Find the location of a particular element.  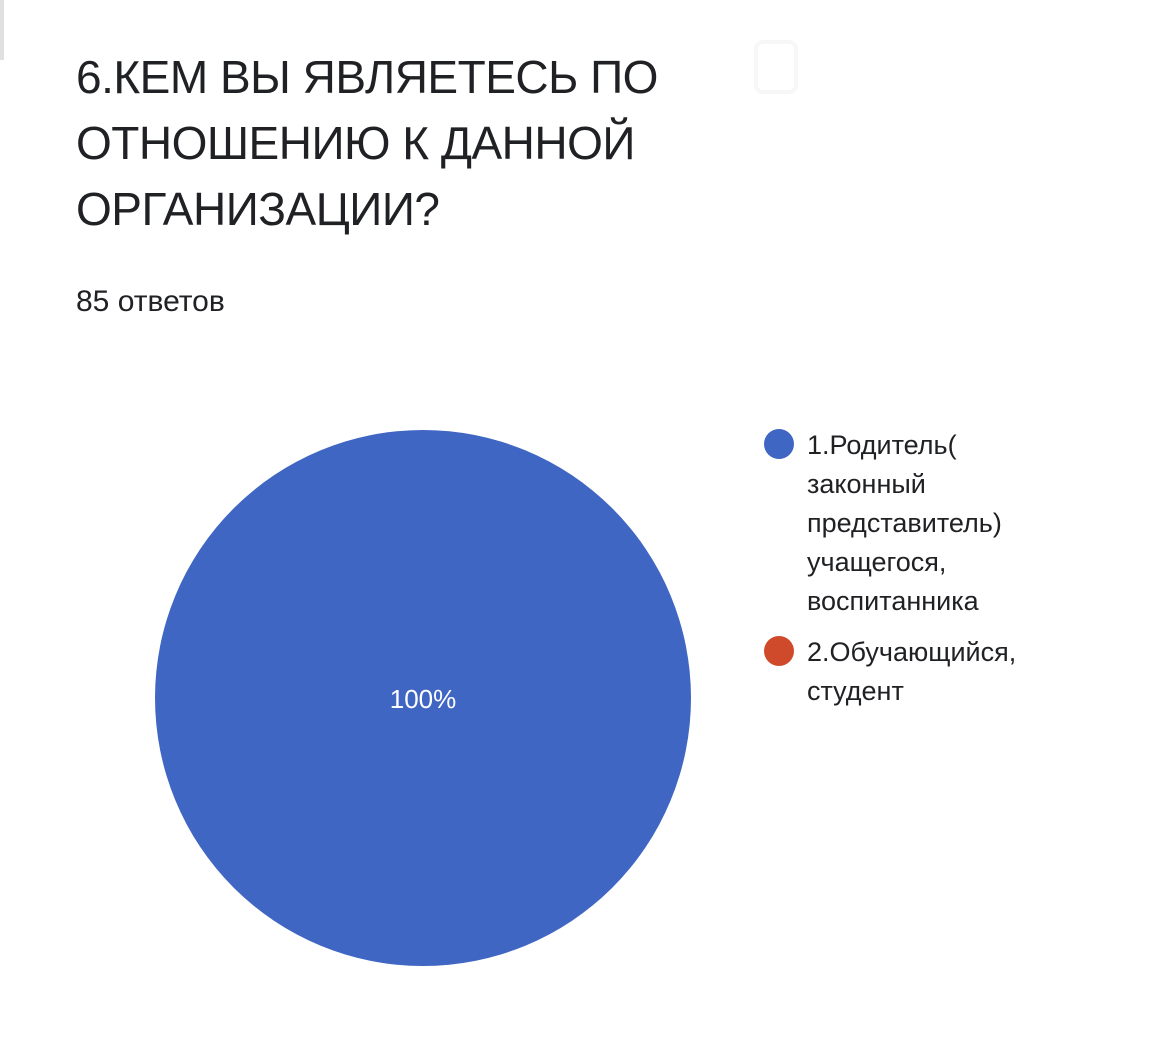

legend-item-student: 2.Обучающийся, студент is located at coordinates (909, 672).